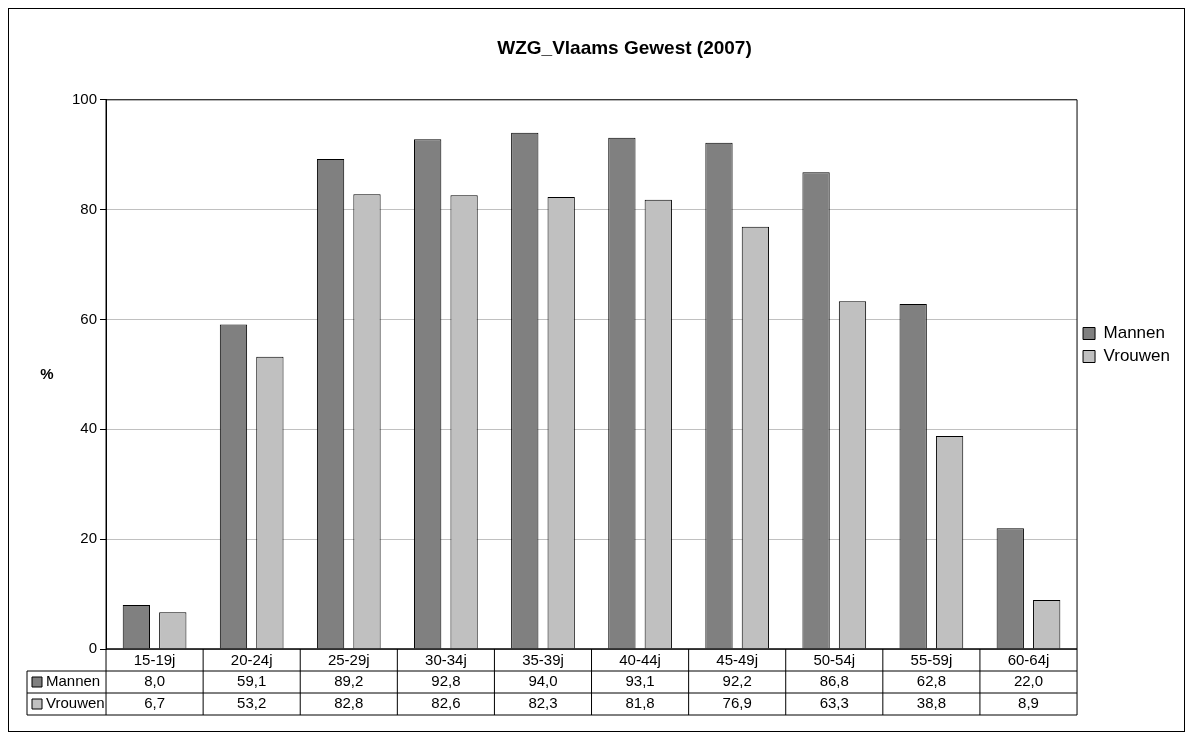  Describe the element at coordinates (75, 703) in the screenshot. I see `text: Vrouwen` at that location.